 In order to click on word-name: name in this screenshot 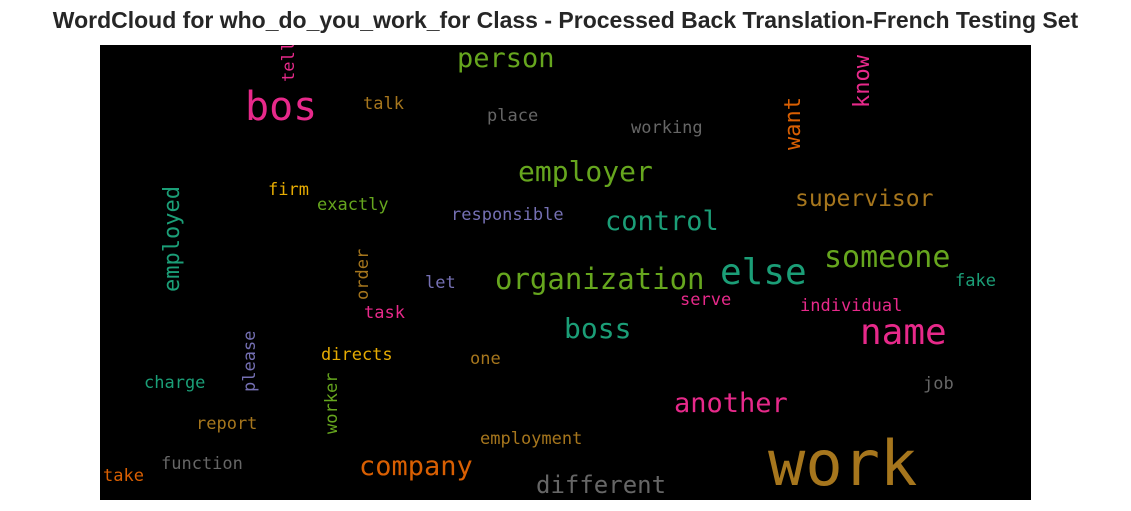, I will do `click(903, 332)`.